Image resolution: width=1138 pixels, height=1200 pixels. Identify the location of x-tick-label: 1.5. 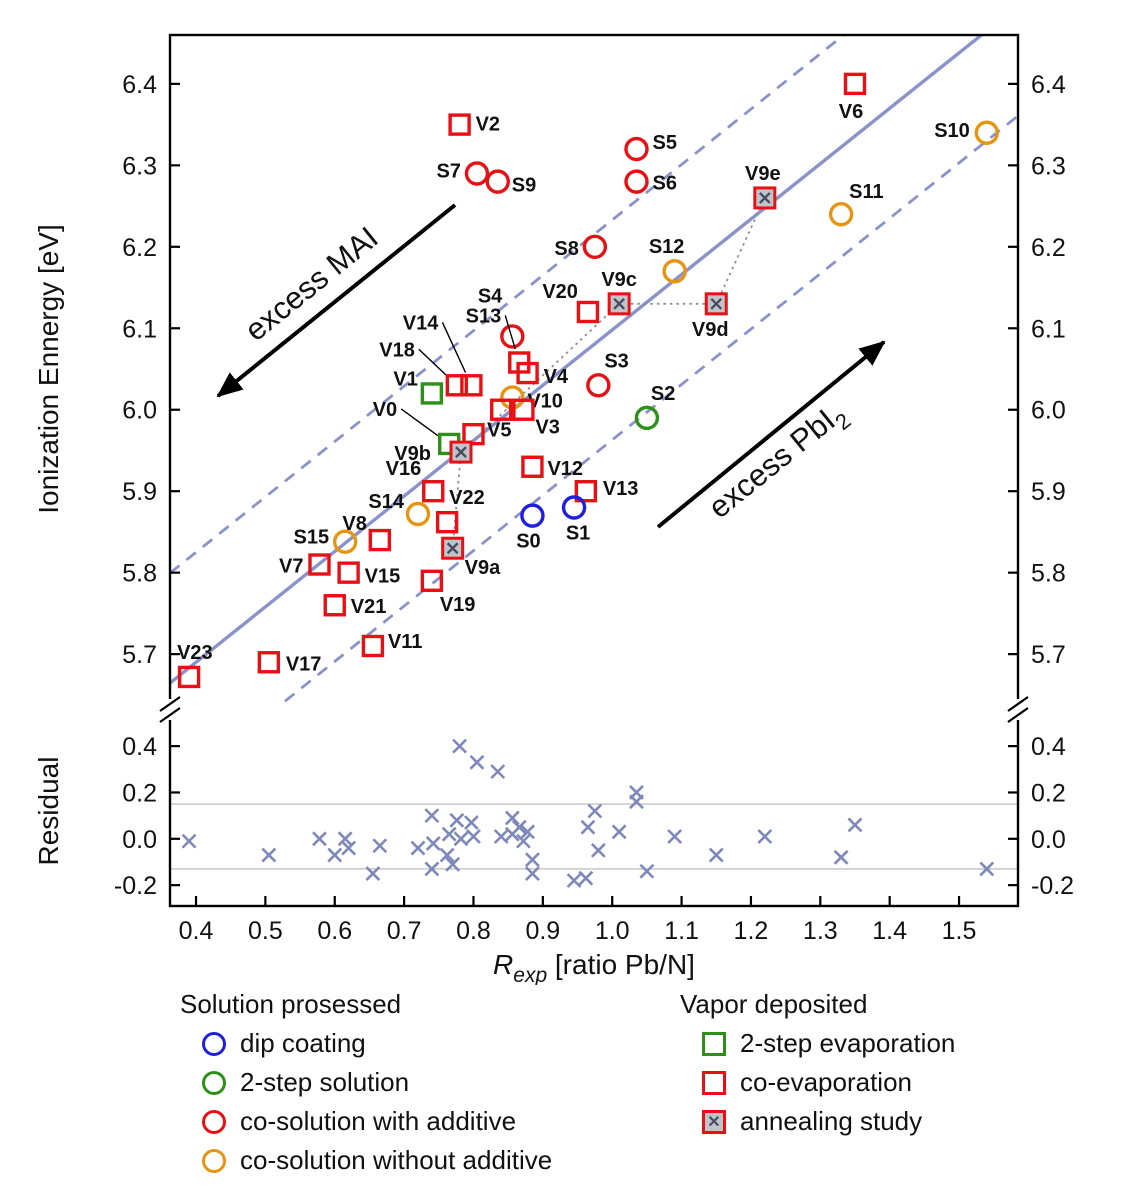
(959, 931).